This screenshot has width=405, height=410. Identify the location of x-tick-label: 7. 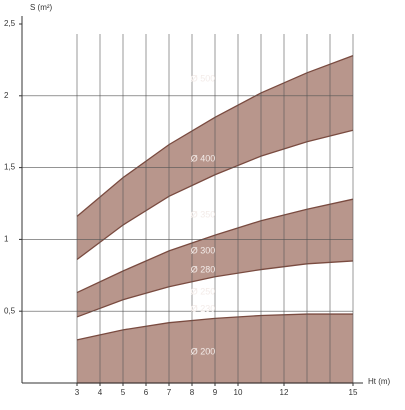
(169, 392).